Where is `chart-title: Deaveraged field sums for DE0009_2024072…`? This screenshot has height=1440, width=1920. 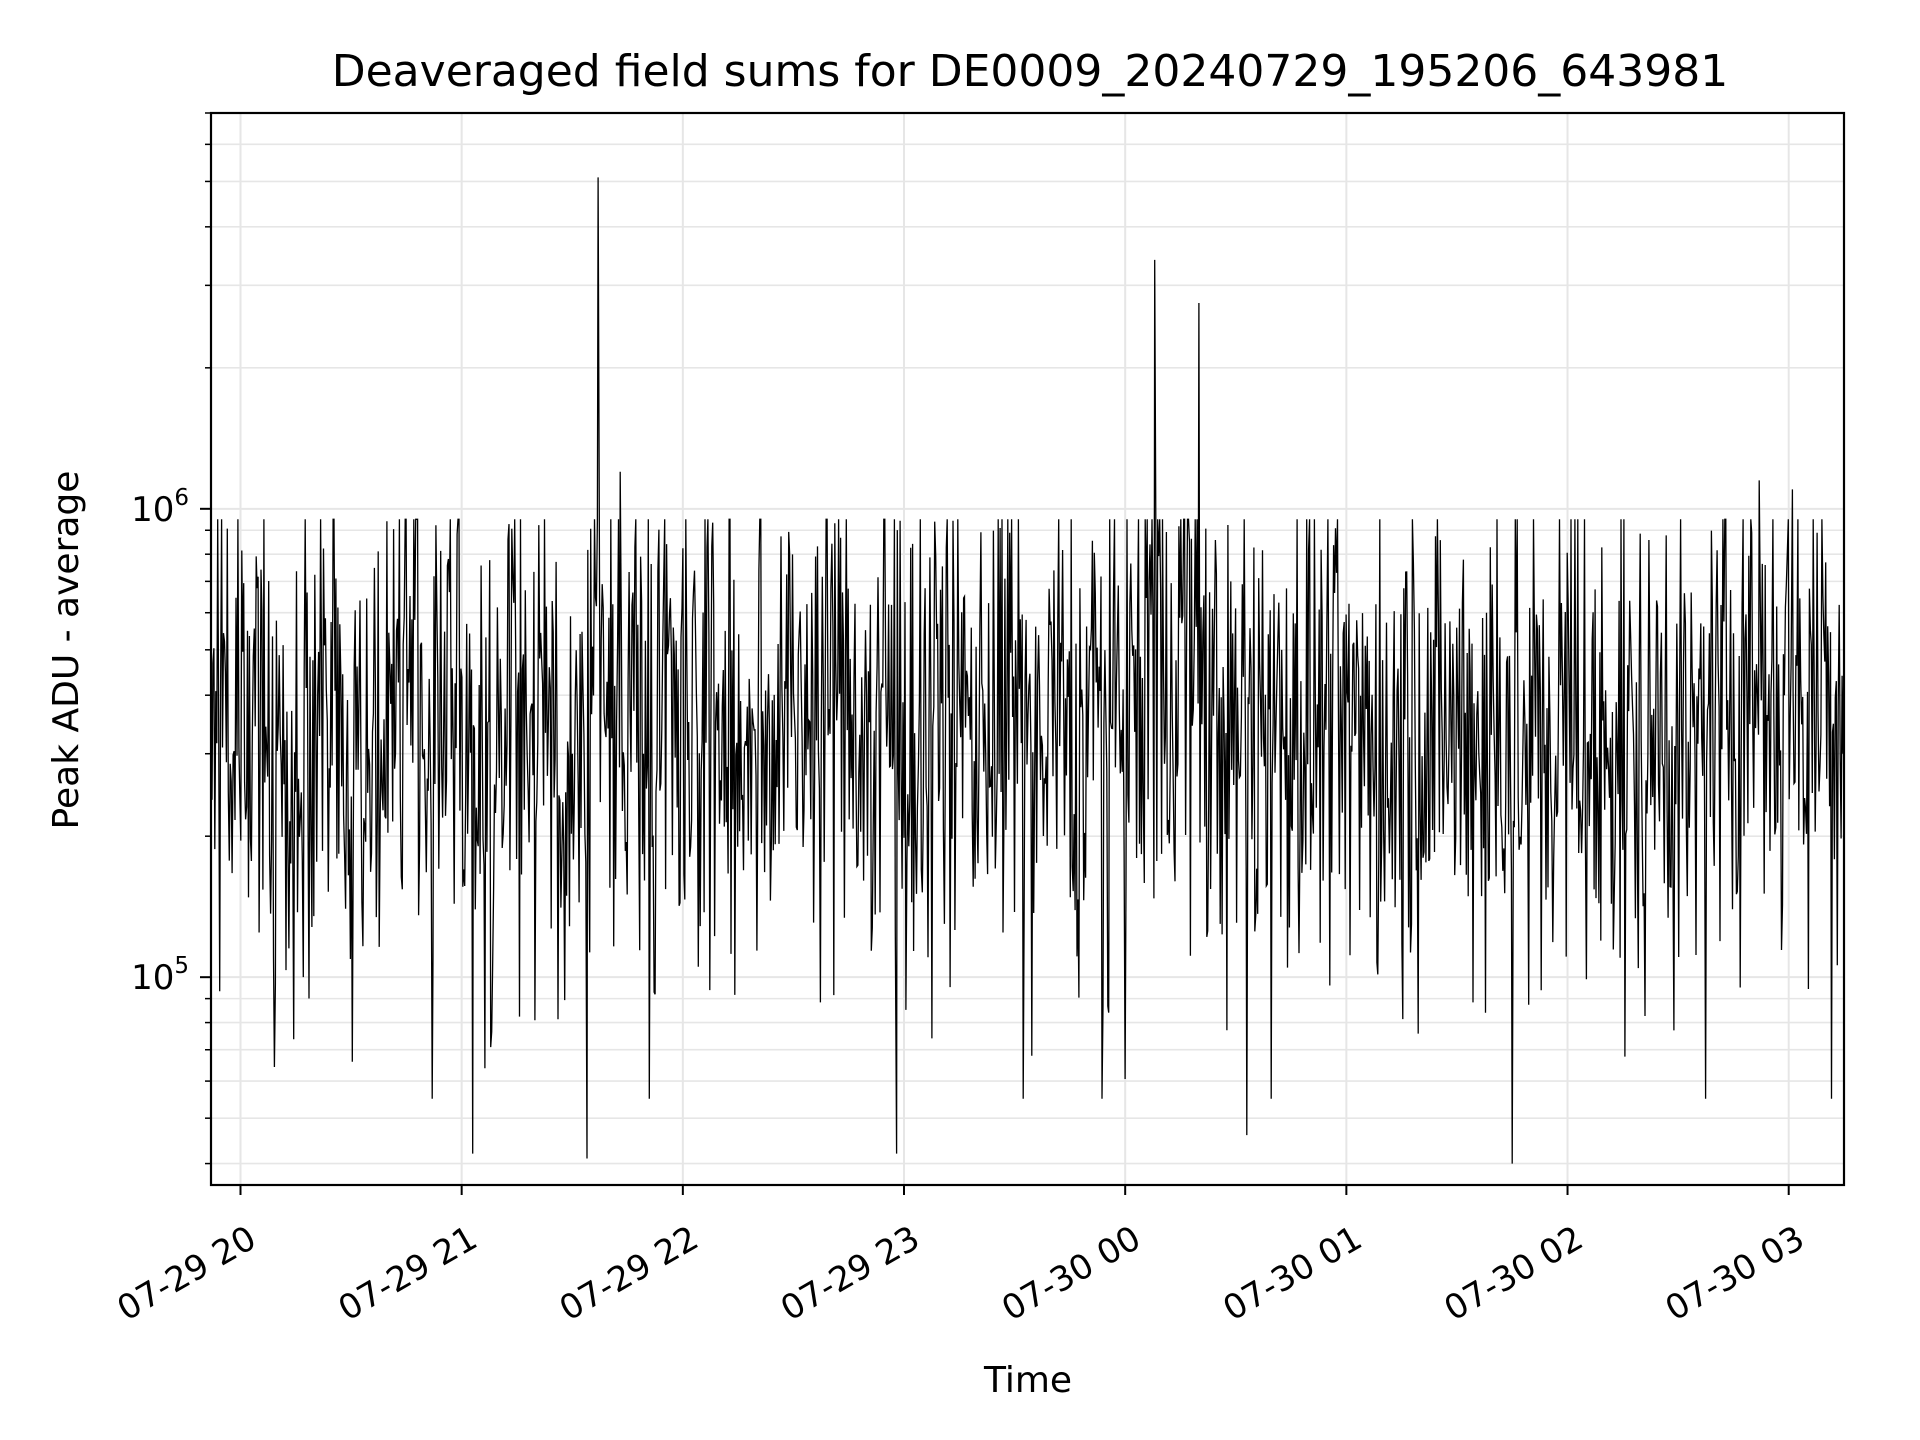
chart-title: Deaveraged field sums for DE0009_2024072… is located at coordinates (1030, 71).